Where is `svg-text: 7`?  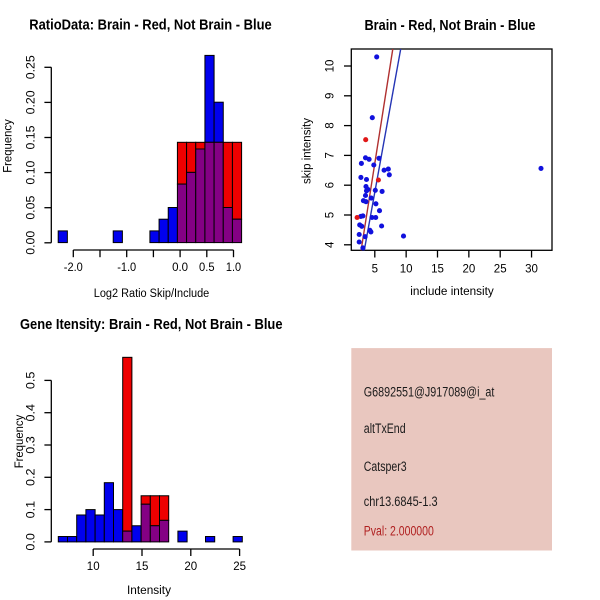
svg-text: 7 is located at coordinates (330, 155).